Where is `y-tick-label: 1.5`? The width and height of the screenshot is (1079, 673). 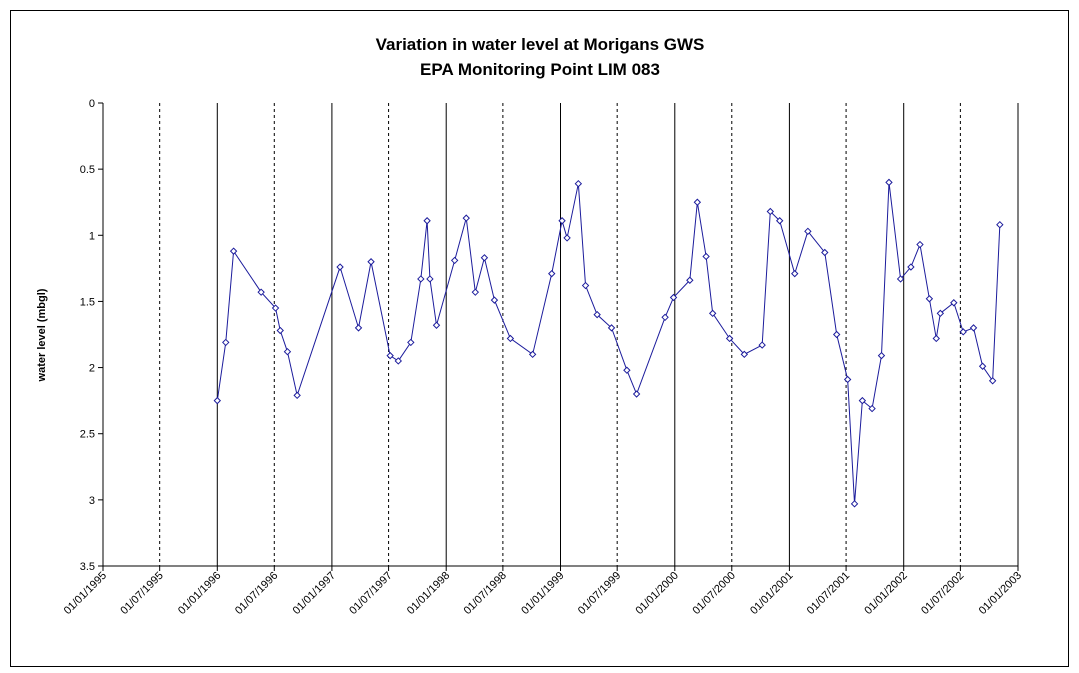 y-tick-label: 1.5 is located at coordinates (87, 302).